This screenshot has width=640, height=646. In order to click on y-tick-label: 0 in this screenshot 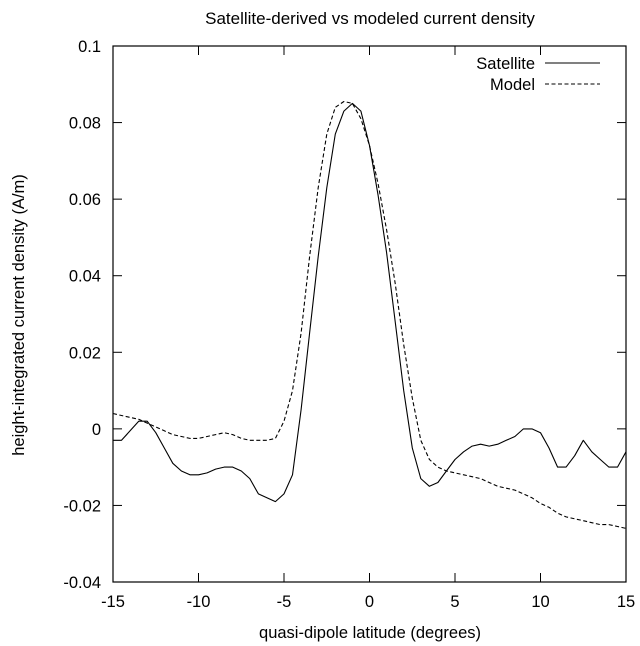, I will do `click(96, 430)`.